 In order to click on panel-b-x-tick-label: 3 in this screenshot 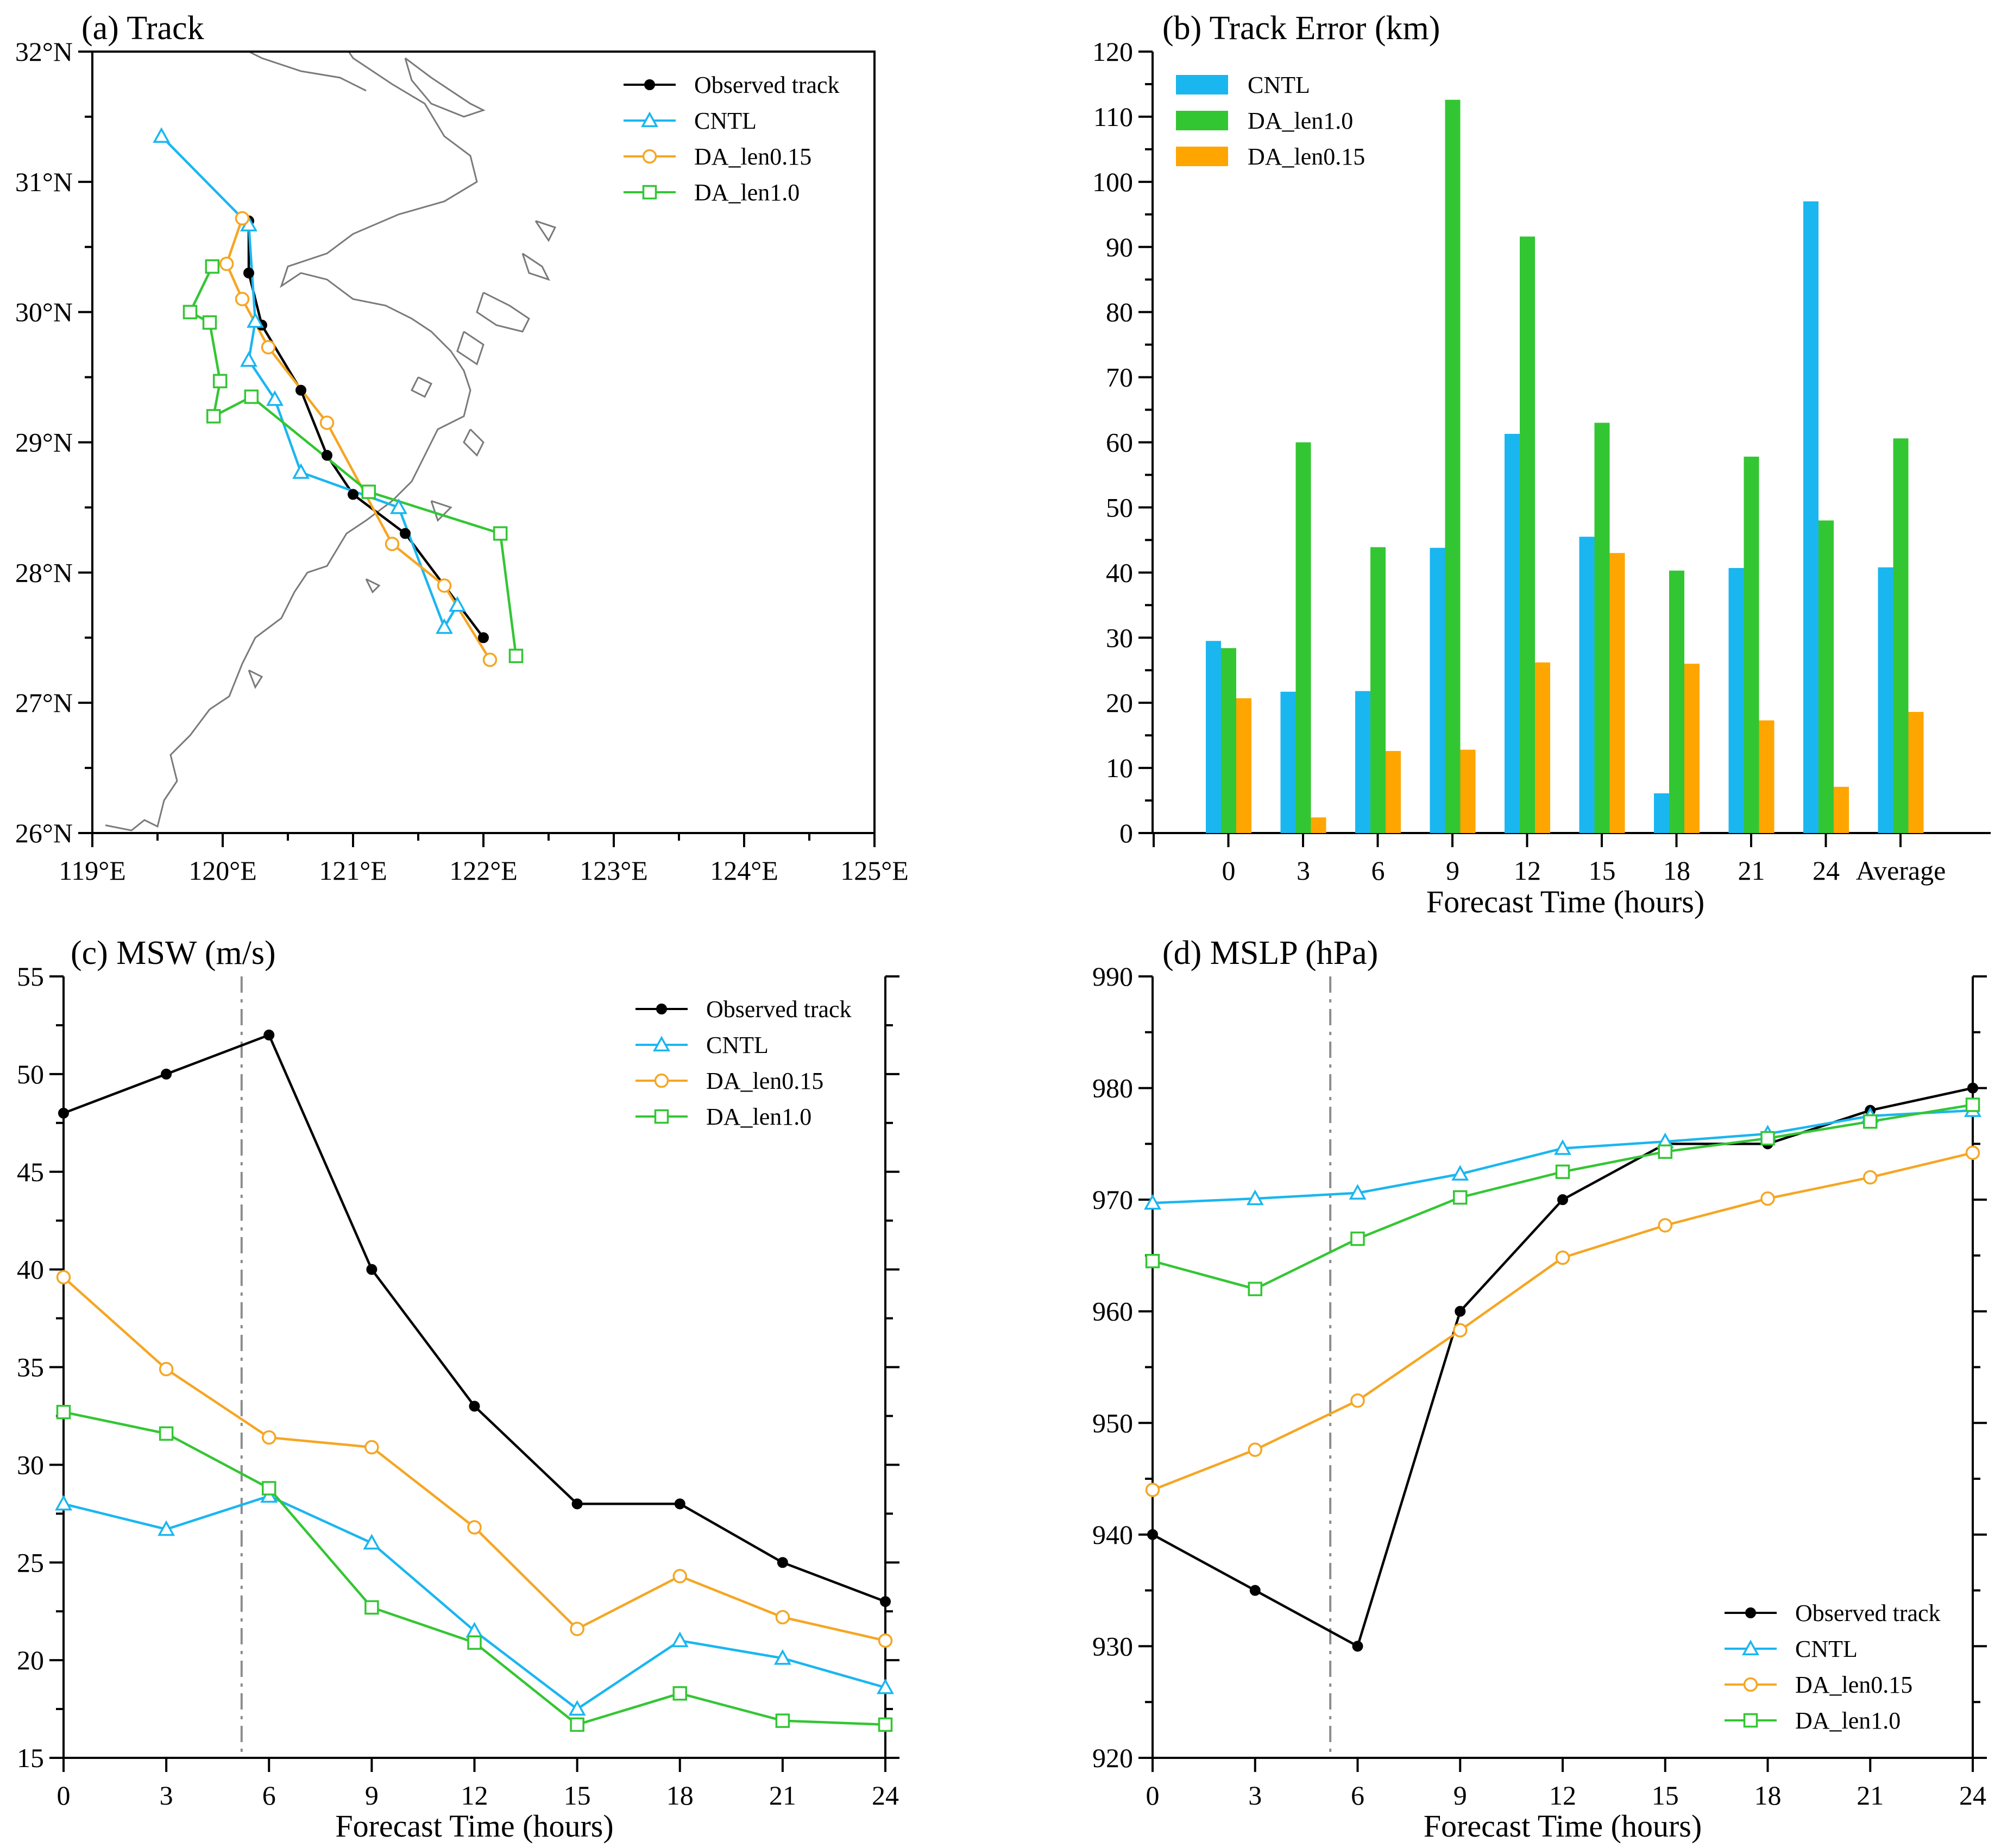, I will do `click(1303, 870)`.